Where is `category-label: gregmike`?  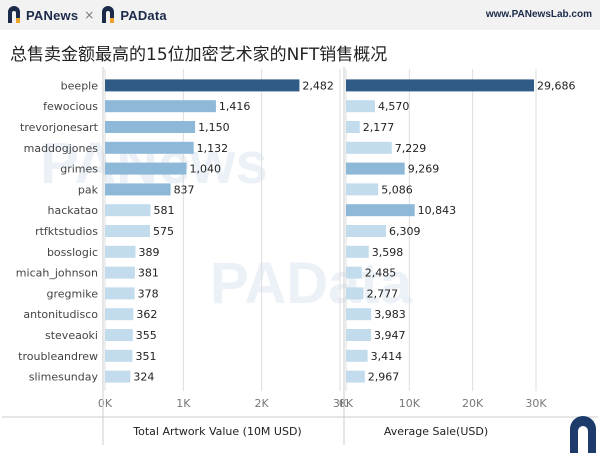
category-label: gregmike is located at coordinates (72, 293).